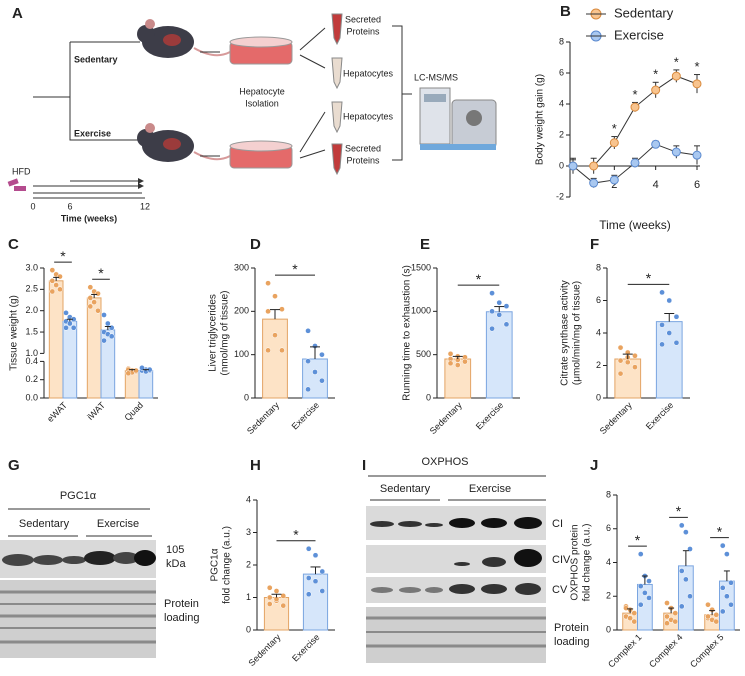 The height and width of the screenshot is (676, 745). What do you see at coordinates (456, 556) in the screenshot?
I see `bands` at bounding box center [456, 556].